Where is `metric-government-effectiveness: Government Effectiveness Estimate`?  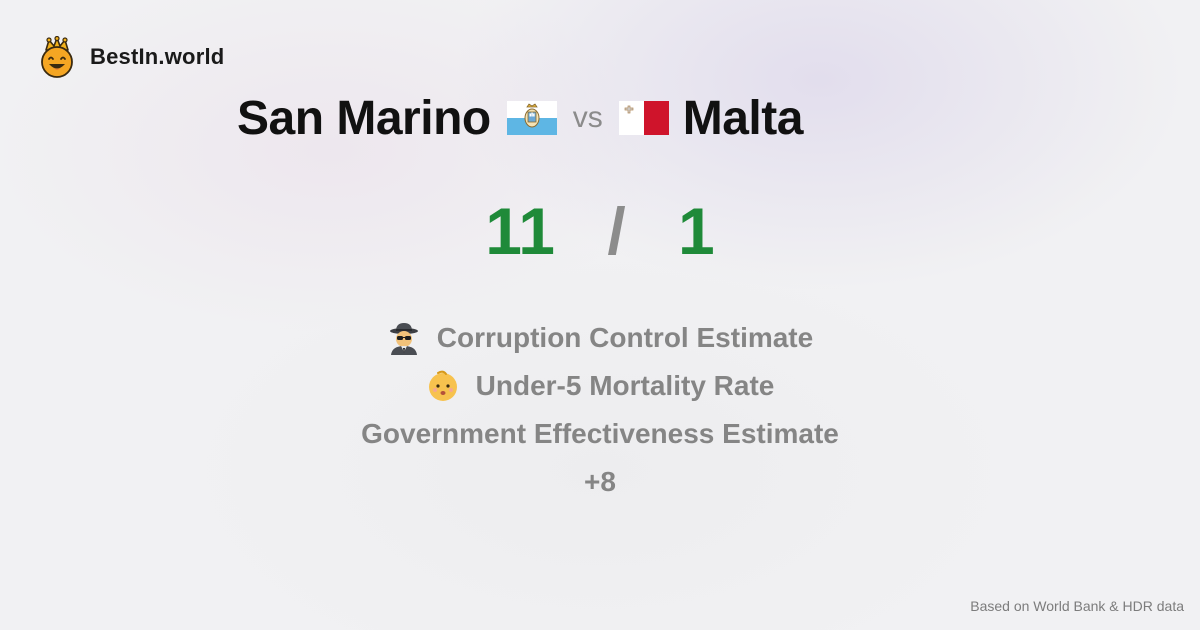
metric-government-effectiveness: Government Effectiveness Estimate is located at coordinates (600, 434).